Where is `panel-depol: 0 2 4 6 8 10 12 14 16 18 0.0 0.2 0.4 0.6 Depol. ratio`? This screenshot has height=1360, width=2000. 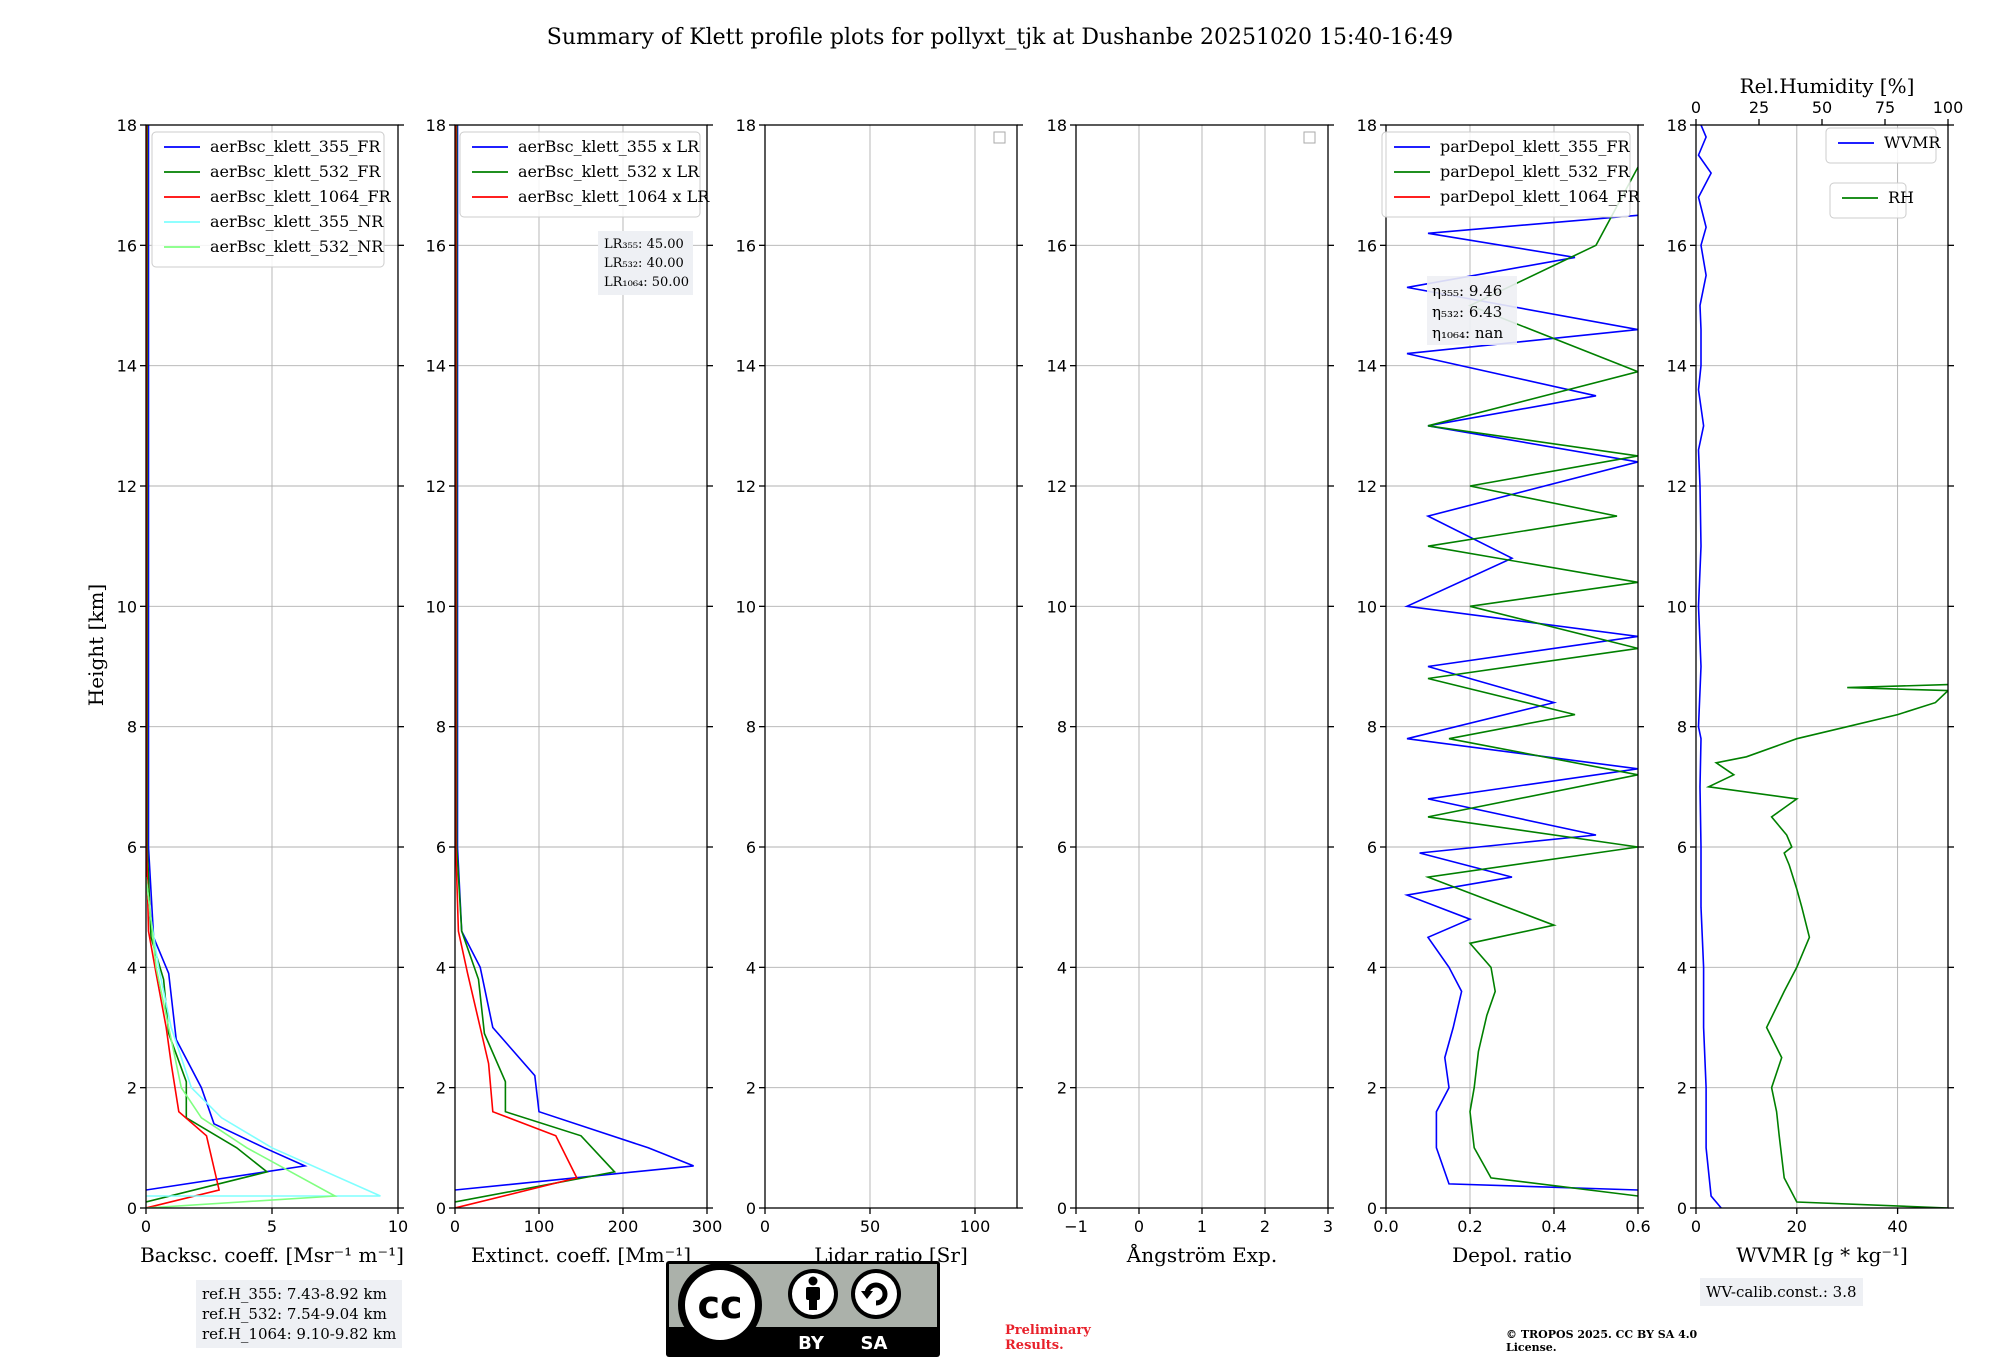 panel-depol: 0 2 4 6 8 10 12 14 16 18 0.0 0.2 0.4 0.6 Depol. ratio is located at coordinates (1504, 691).